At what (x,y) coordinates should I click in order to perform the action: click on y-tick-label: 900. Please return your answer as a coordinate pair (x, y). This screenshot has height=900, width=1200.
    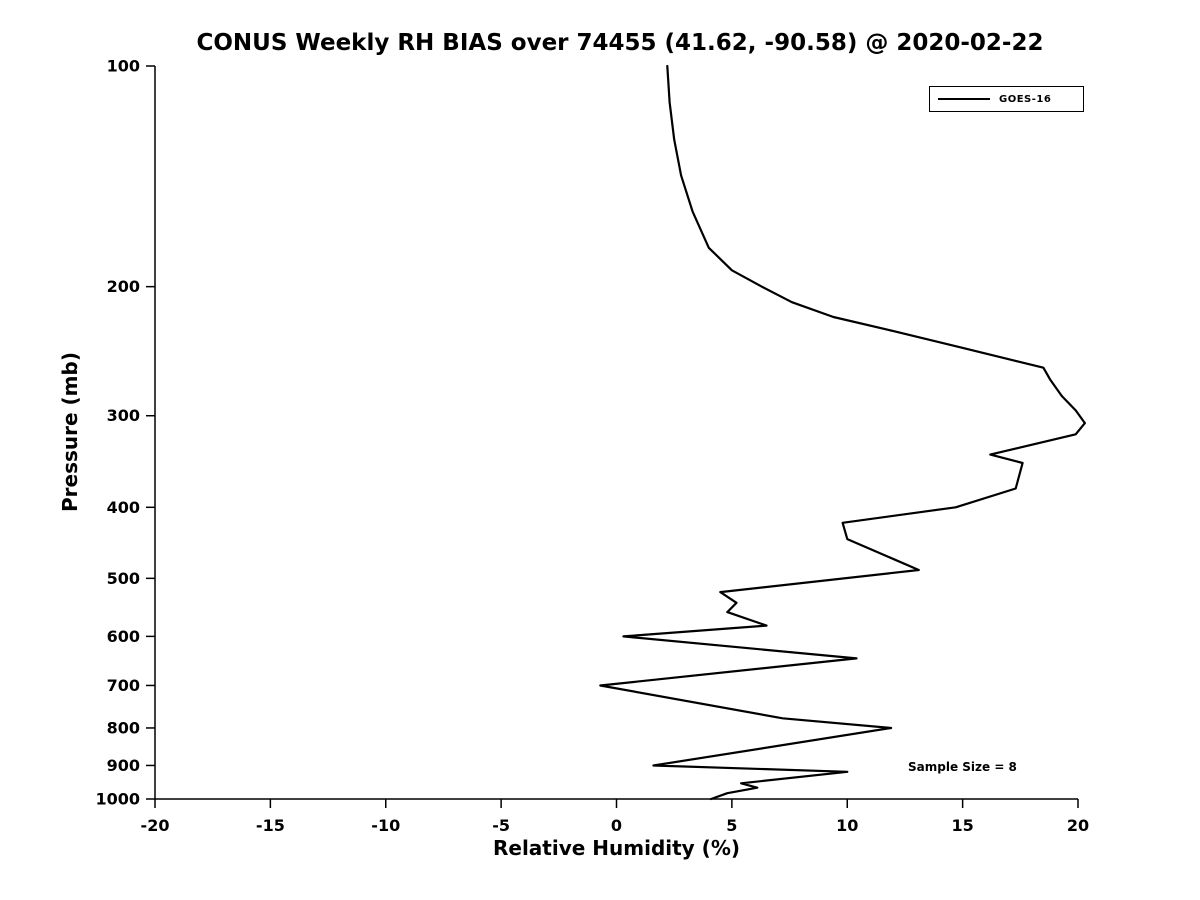
    Looking at the image, I should click on (123, 765).